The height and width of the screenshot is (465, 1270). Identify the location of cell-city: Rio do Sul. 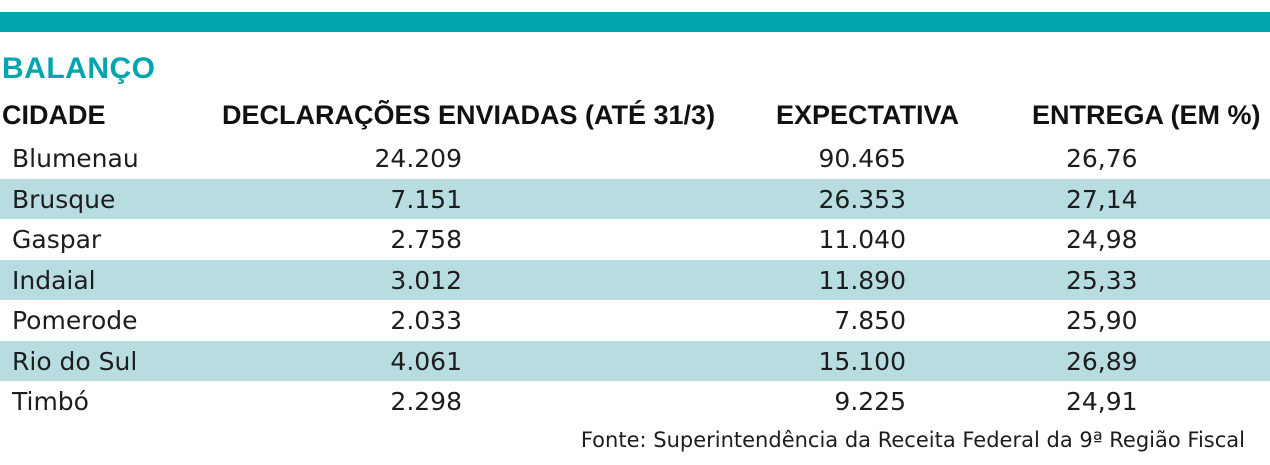
(75, 361).